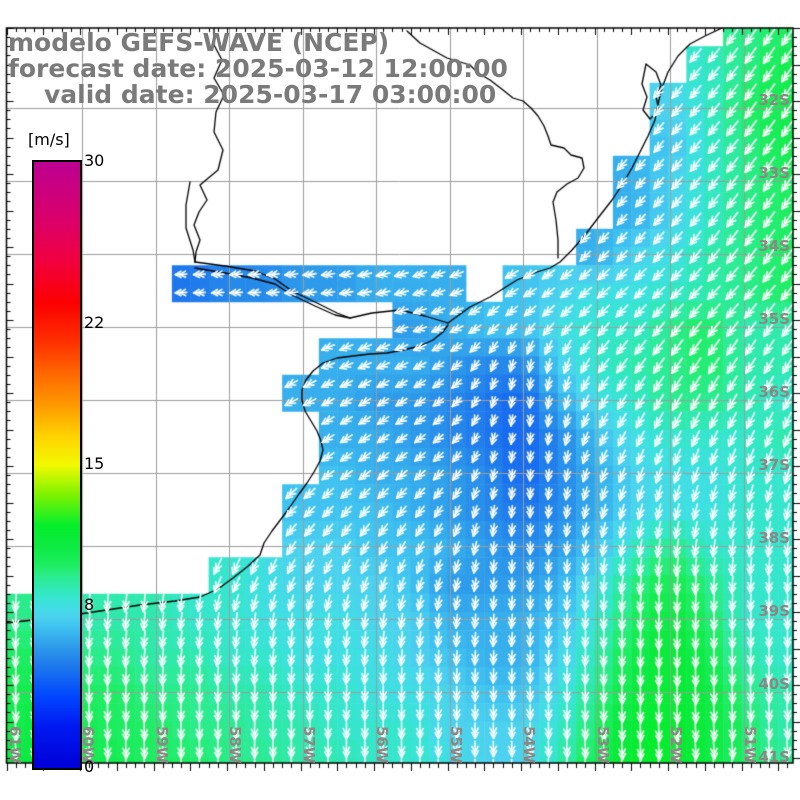 The image size is (800, 800). What do you see at coordinates (749, 745) in the screenshot?
I see `lon-label-51W: 51W` at bounding box center [749, 745].